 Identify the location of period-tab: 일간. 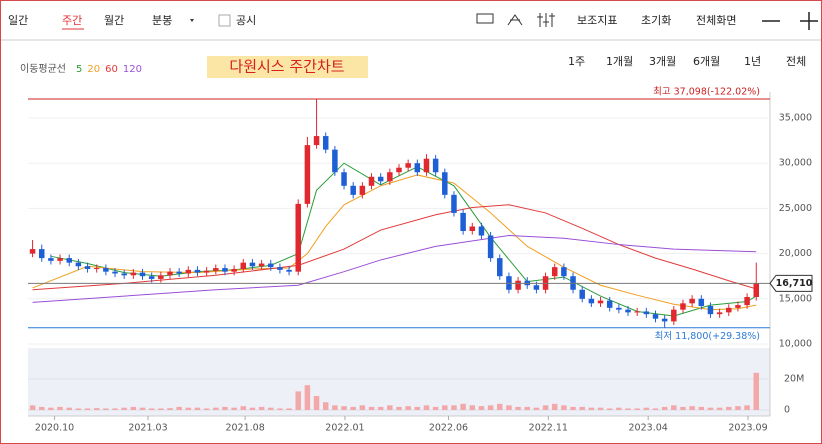
(18, 20).